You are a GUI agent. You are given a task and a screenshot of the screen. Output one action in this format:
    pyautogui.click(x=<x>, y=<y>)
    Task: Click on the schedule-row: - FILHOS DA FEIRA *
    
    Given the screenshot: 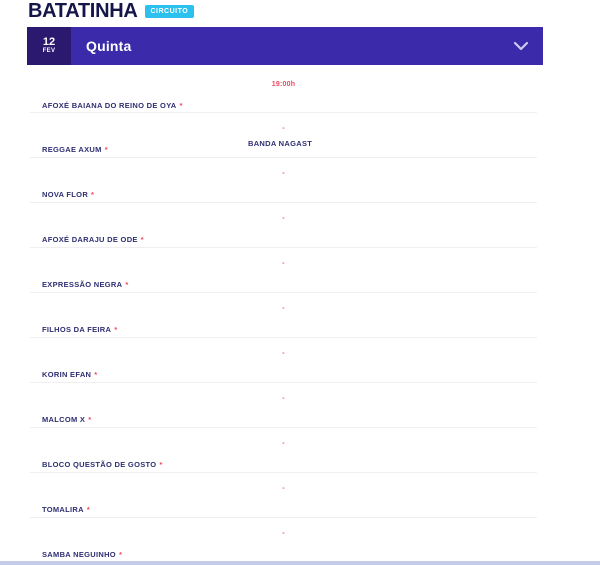 What is the action you would take?
    pyautogui.click(x=283, y=315)
    